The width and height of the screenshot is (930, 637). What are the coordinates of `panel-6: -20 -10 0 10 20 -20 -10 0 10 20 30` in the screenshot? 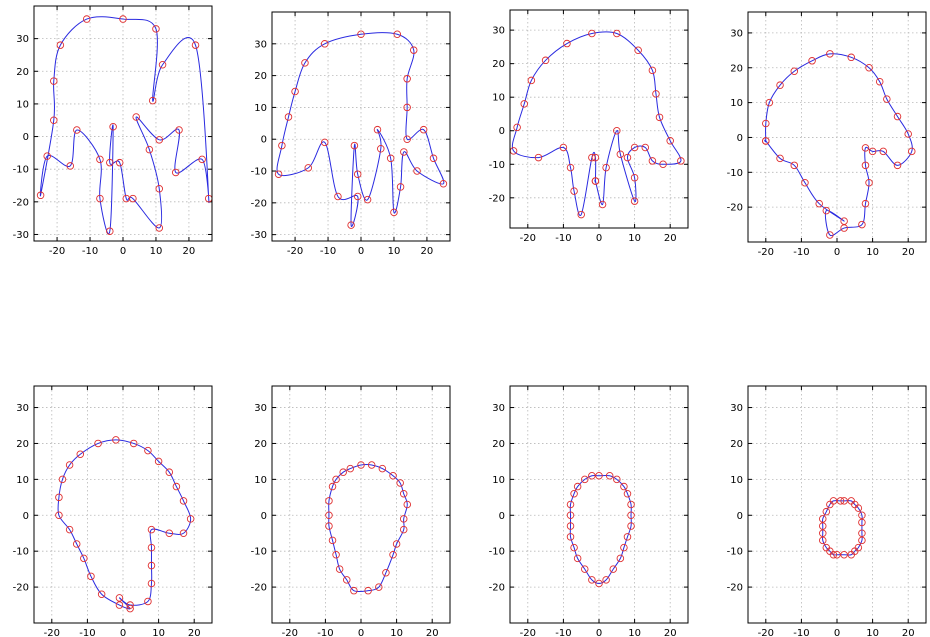 It's located at (351, 511).